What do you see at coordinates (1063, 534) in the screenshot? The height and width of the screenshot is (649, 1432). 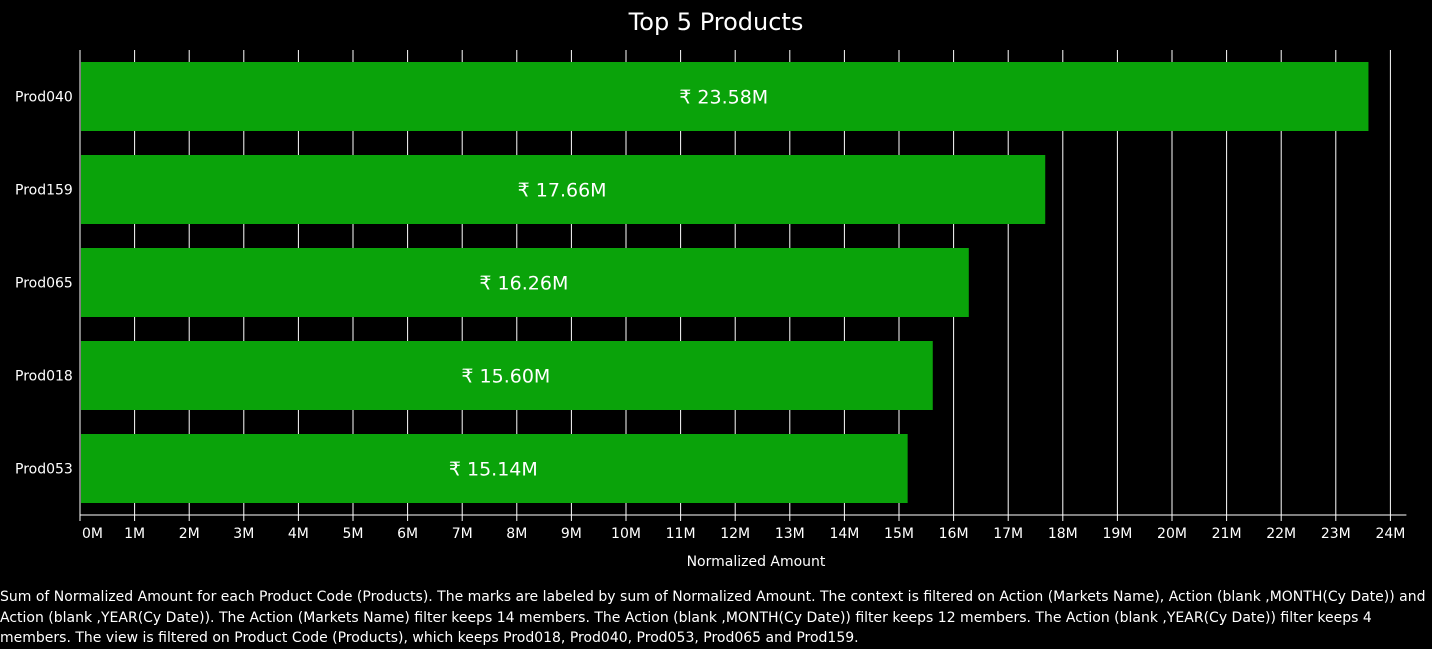 I see `x-tick-label: 18M` at bounding box center [1063, 534].